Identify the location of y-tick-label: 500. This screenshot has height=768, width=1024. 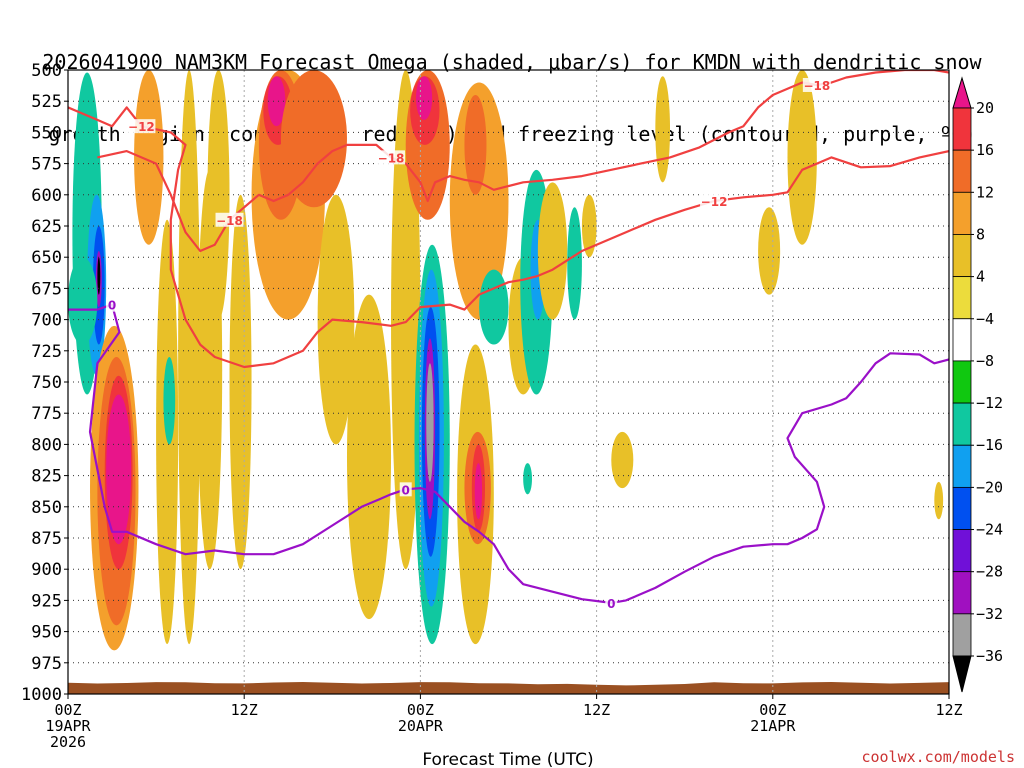
(46, 71).